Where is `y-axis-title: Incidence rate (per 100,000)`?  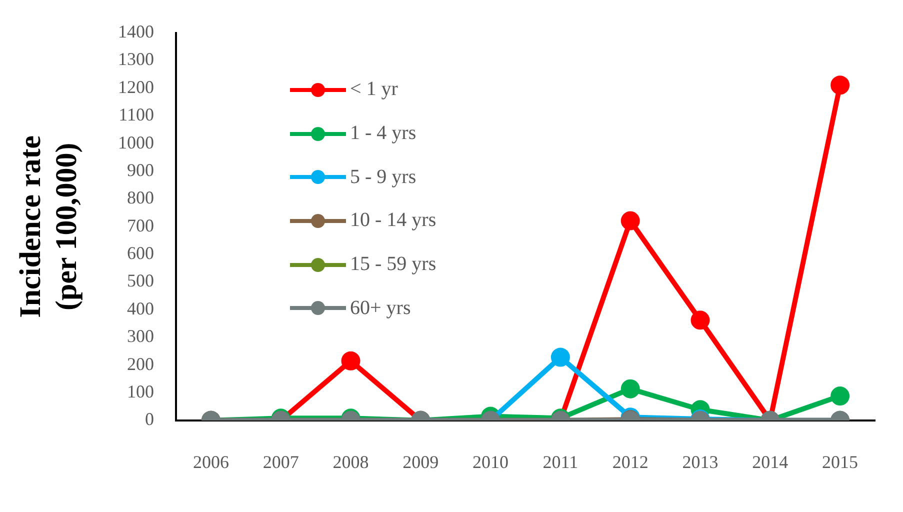
y-axis-title: Incidence rate (per 100,000) is located at coordinates (48, 226).